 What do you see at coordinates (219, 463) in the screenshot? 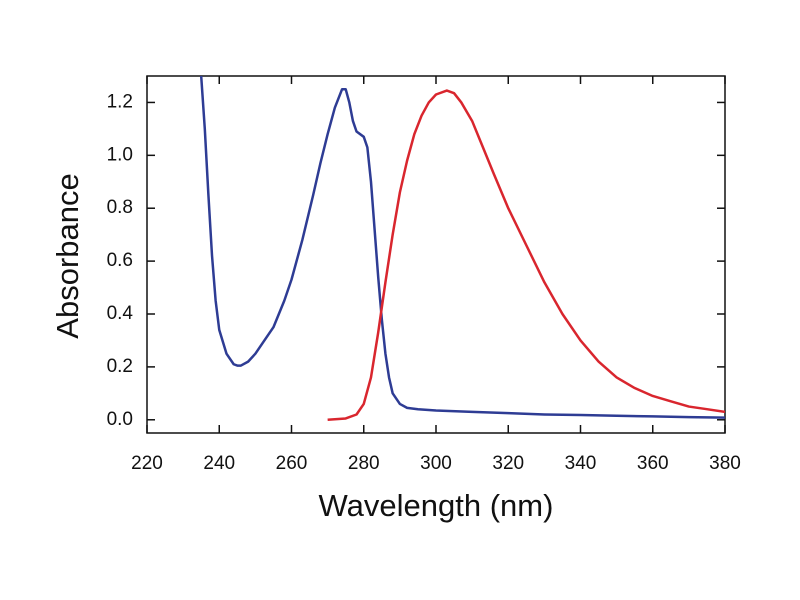
I see `x-tick-label: 240` at bounding box center [219, 463].